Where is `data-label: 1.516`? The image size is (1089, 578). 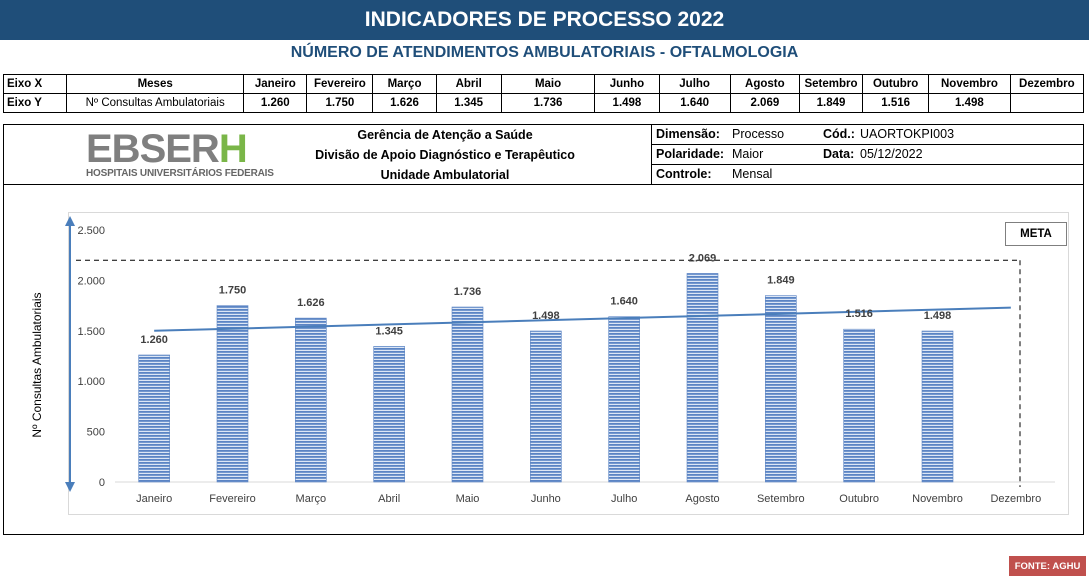 data-label: 1.516 is located at coordinates (859, 314).